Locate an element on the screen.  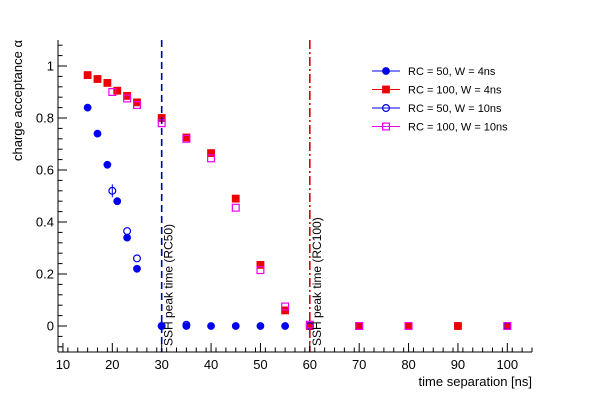
y-tick-label: 0 is located at coordinates (50, 326).